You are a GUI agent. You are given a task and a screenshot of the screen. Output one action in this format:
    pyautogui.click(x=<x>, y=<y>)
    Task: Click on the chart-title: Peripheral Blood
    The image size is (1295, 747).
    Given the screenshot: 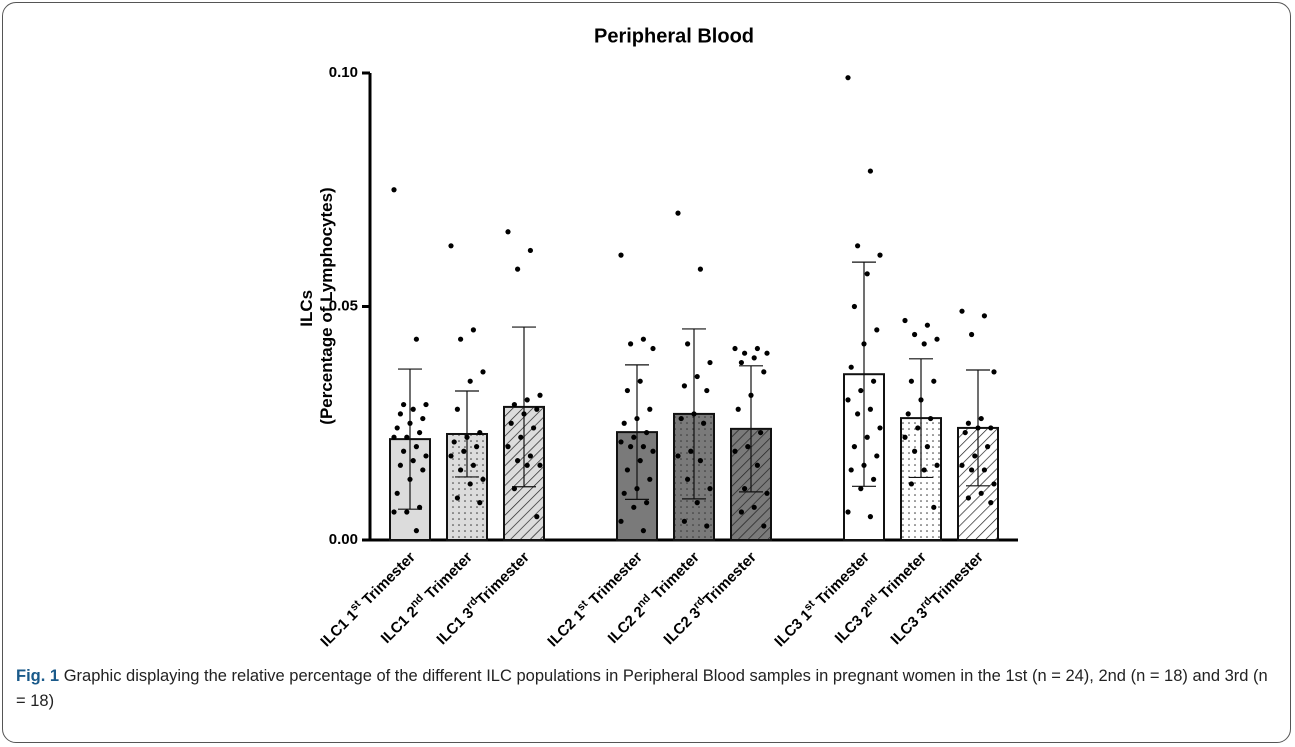 What is the action you would take?
    pyautogui.click(x=674, y=36)
    